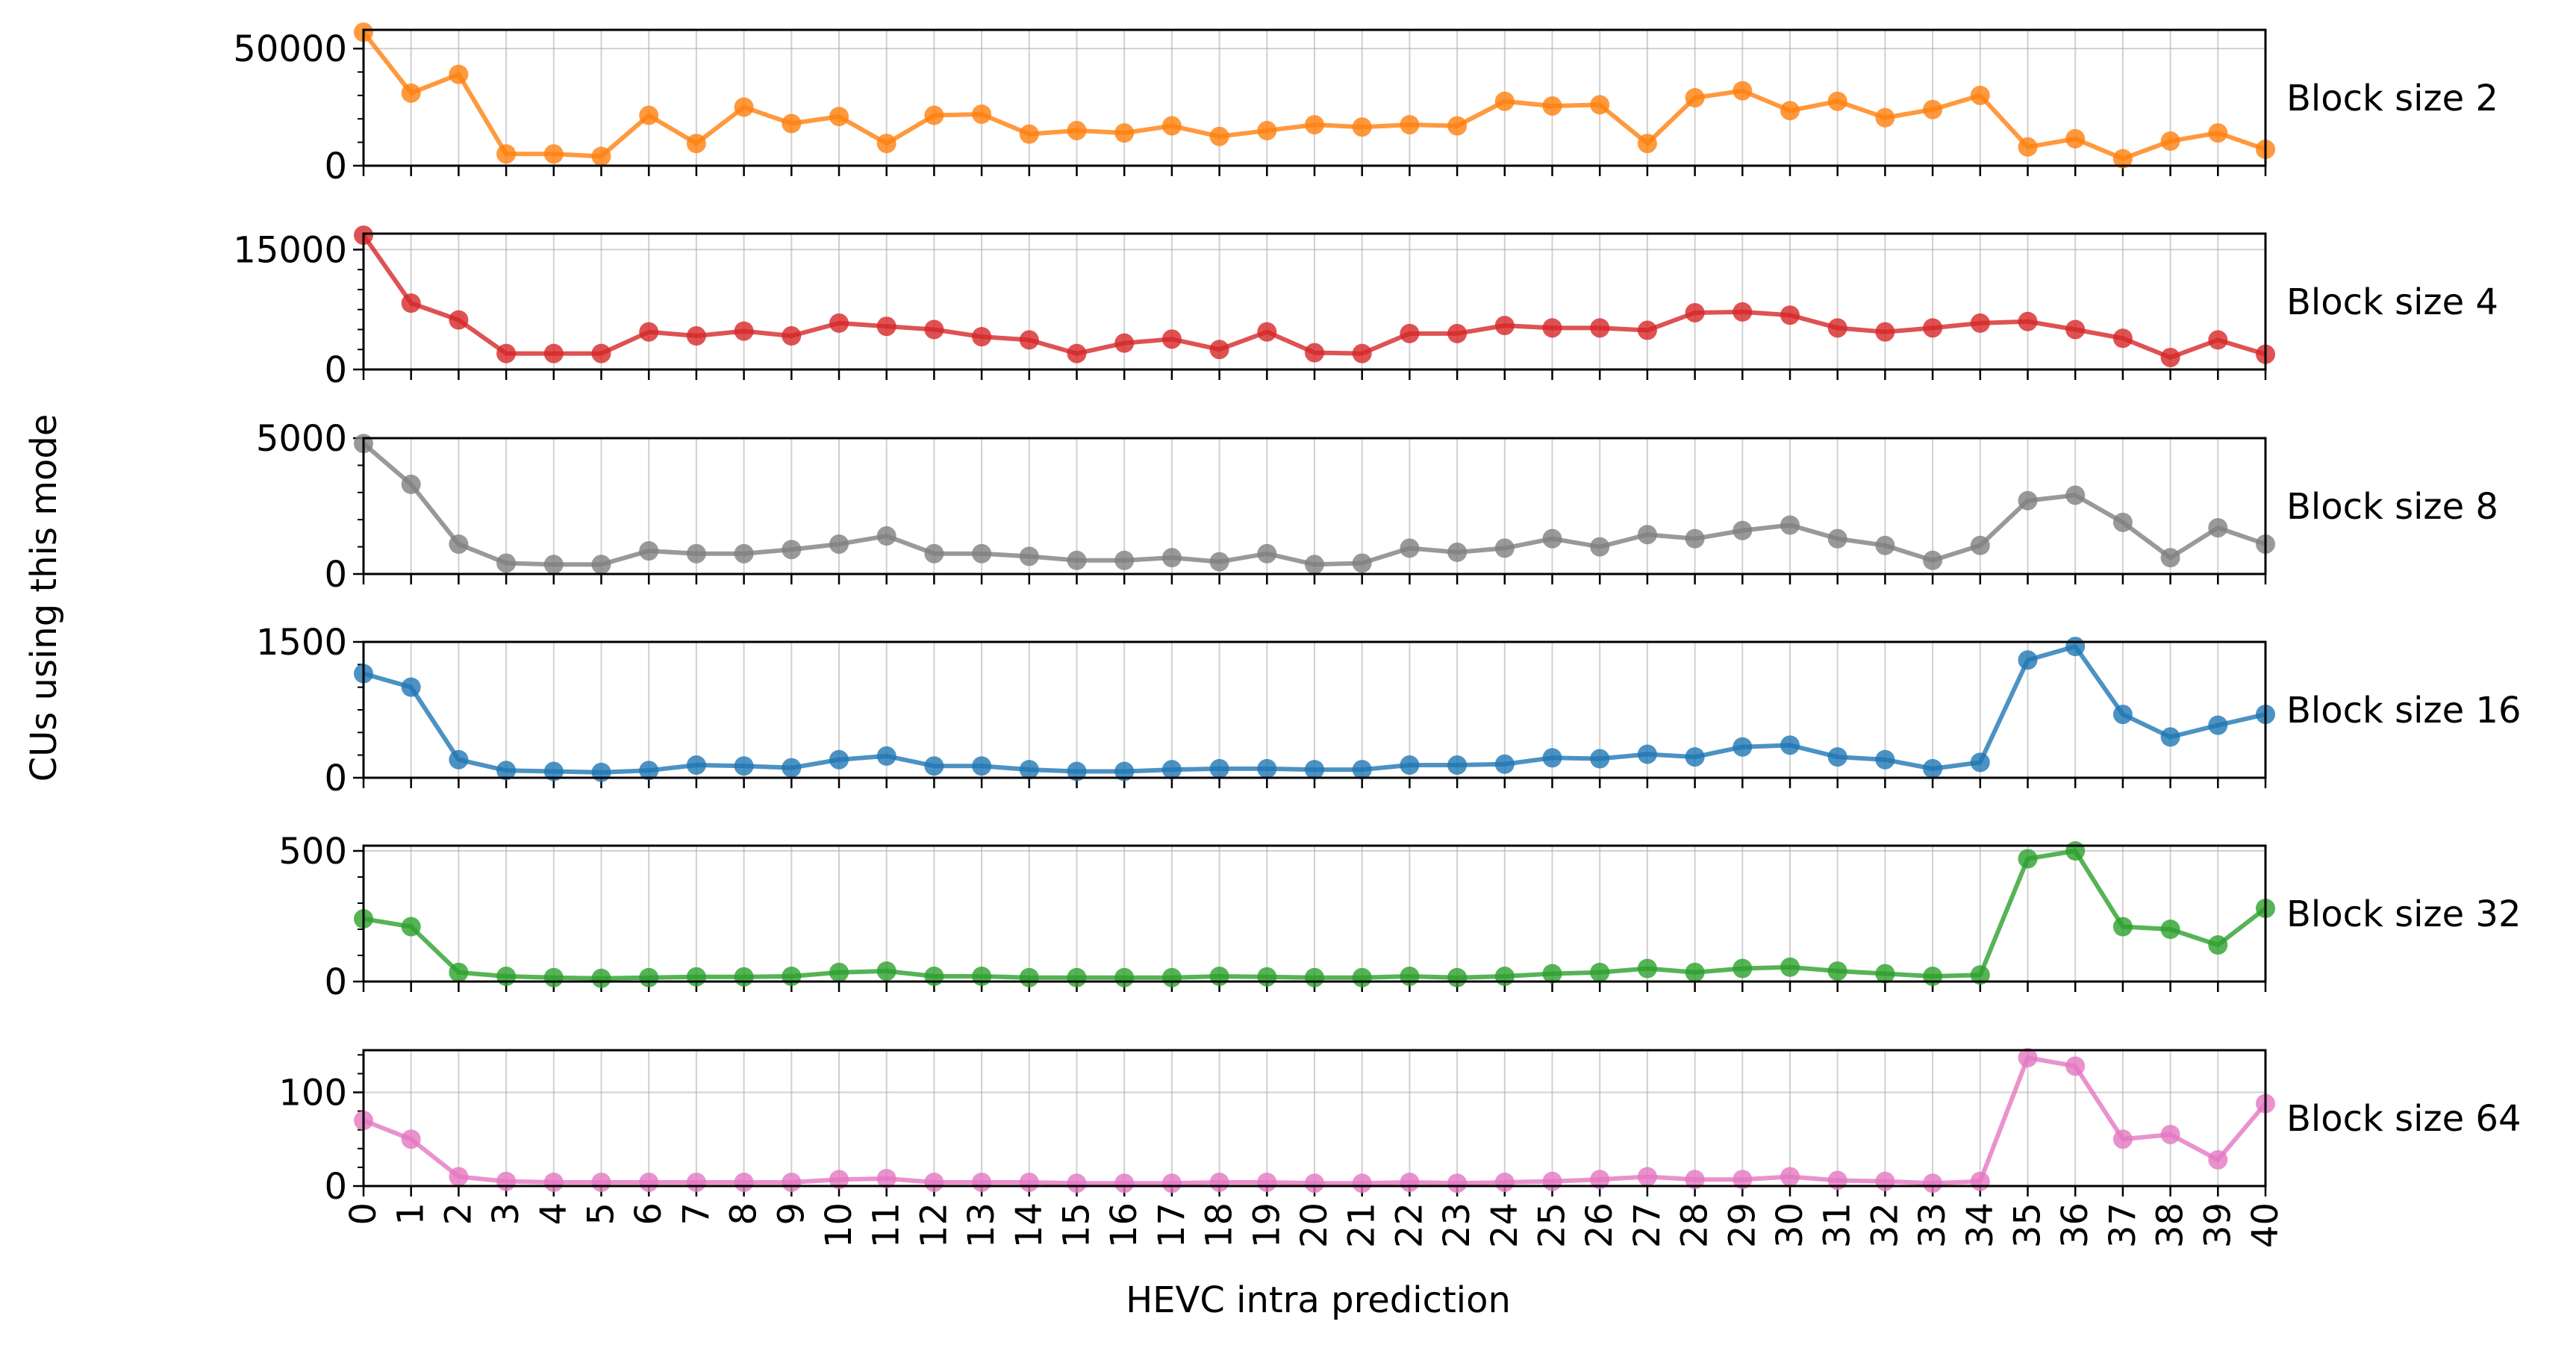 The image size is (2576, 1351). Describe the element at coordinates (1647, 1225) in the screenshot. I see `x-tick-label: 27` at that location.